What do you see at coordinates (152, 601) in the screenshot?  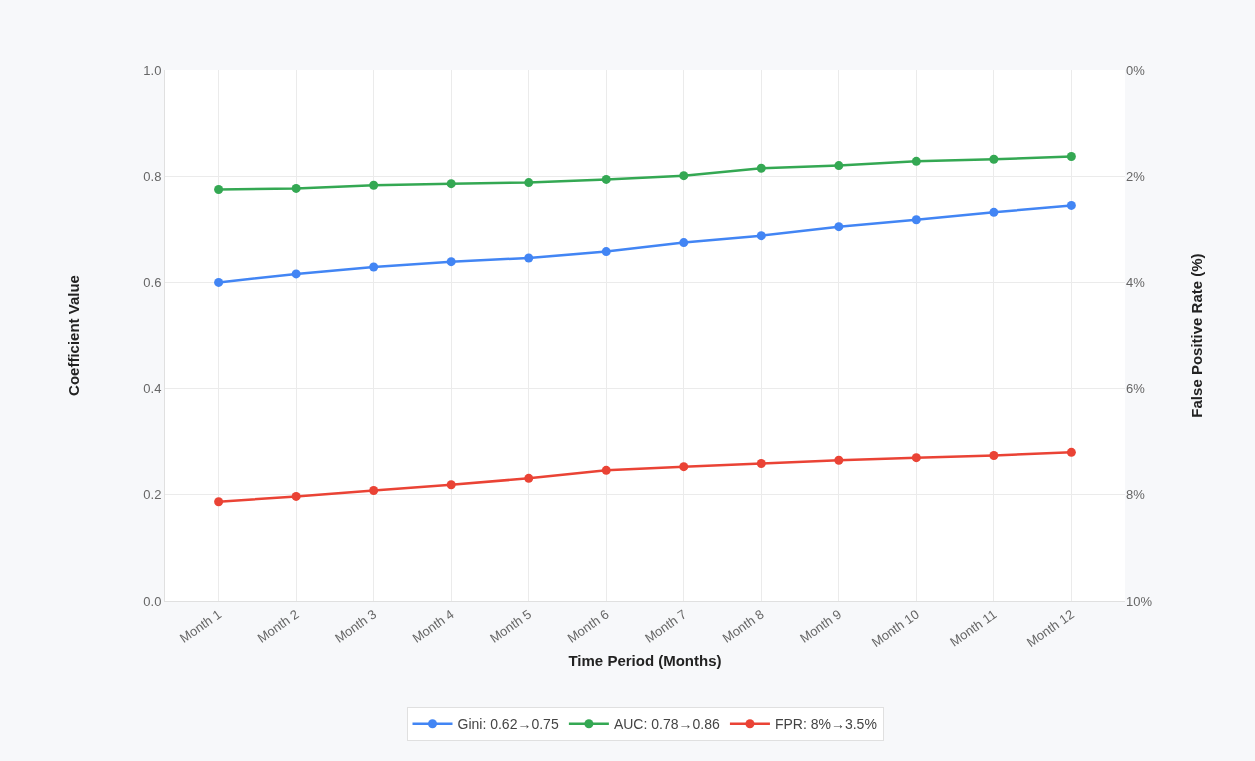 I see `y-tick-label: 0.0` at bounding box center [152, 601].